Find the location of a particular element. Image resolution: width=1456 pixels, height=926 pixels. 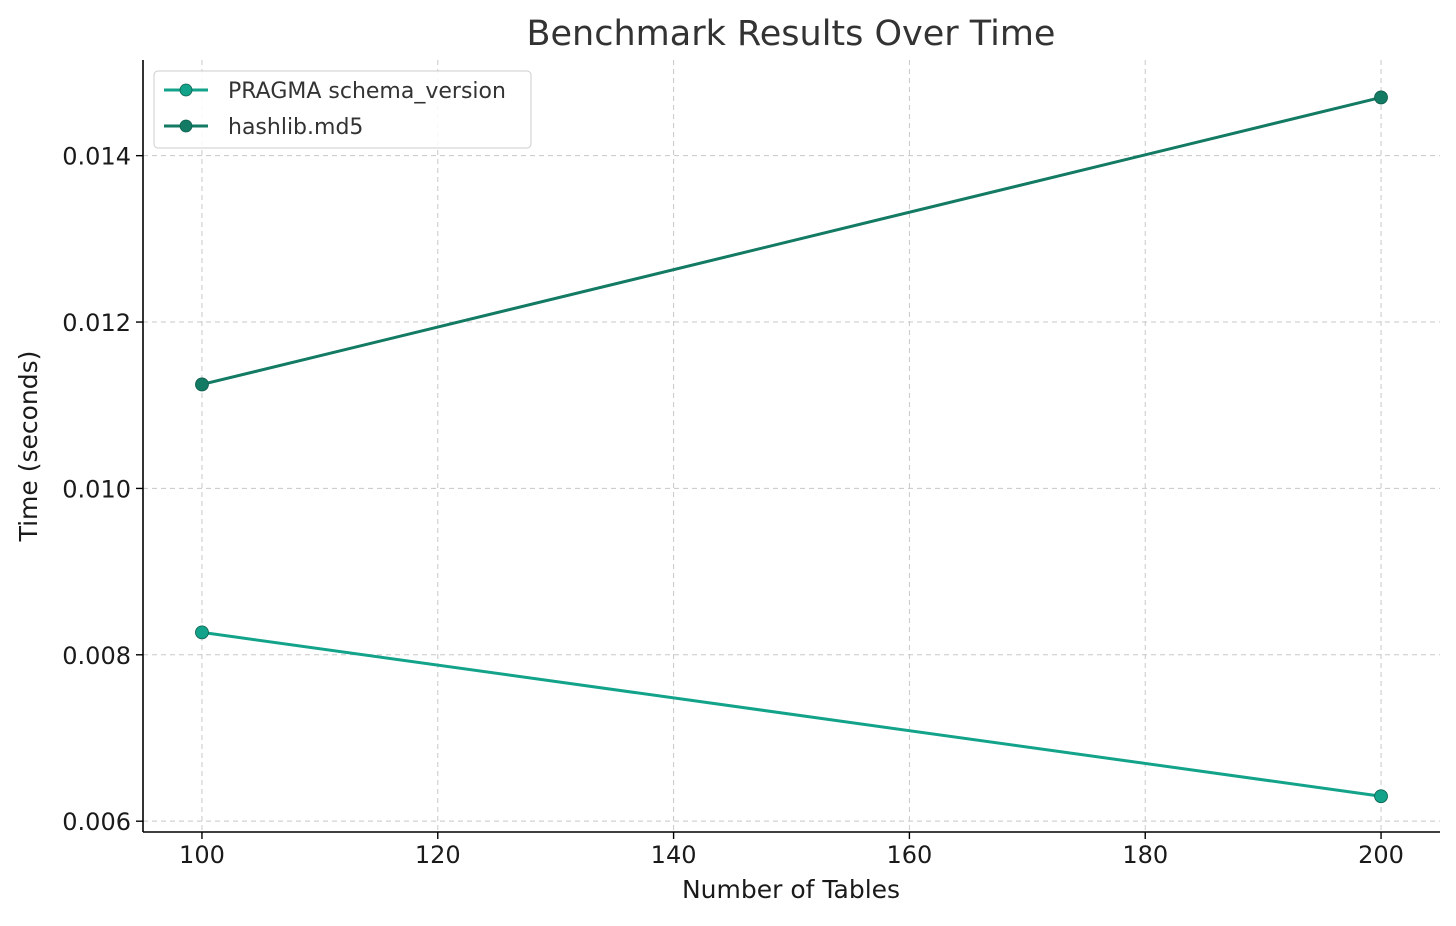

legend-frame is located at coordinates (342, 109).